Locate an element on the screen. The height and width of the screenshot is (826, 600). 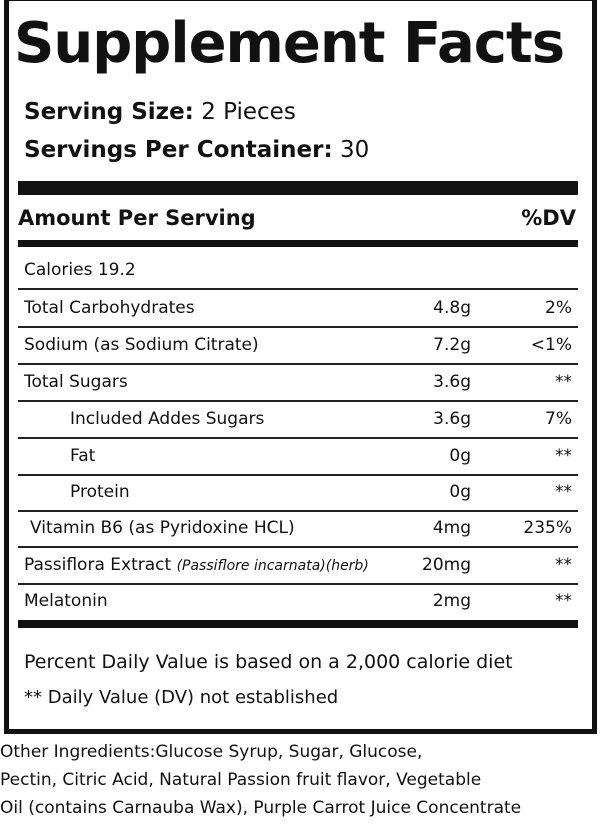
nutrient-amount: 20mg is located at coordinates (446, 565).